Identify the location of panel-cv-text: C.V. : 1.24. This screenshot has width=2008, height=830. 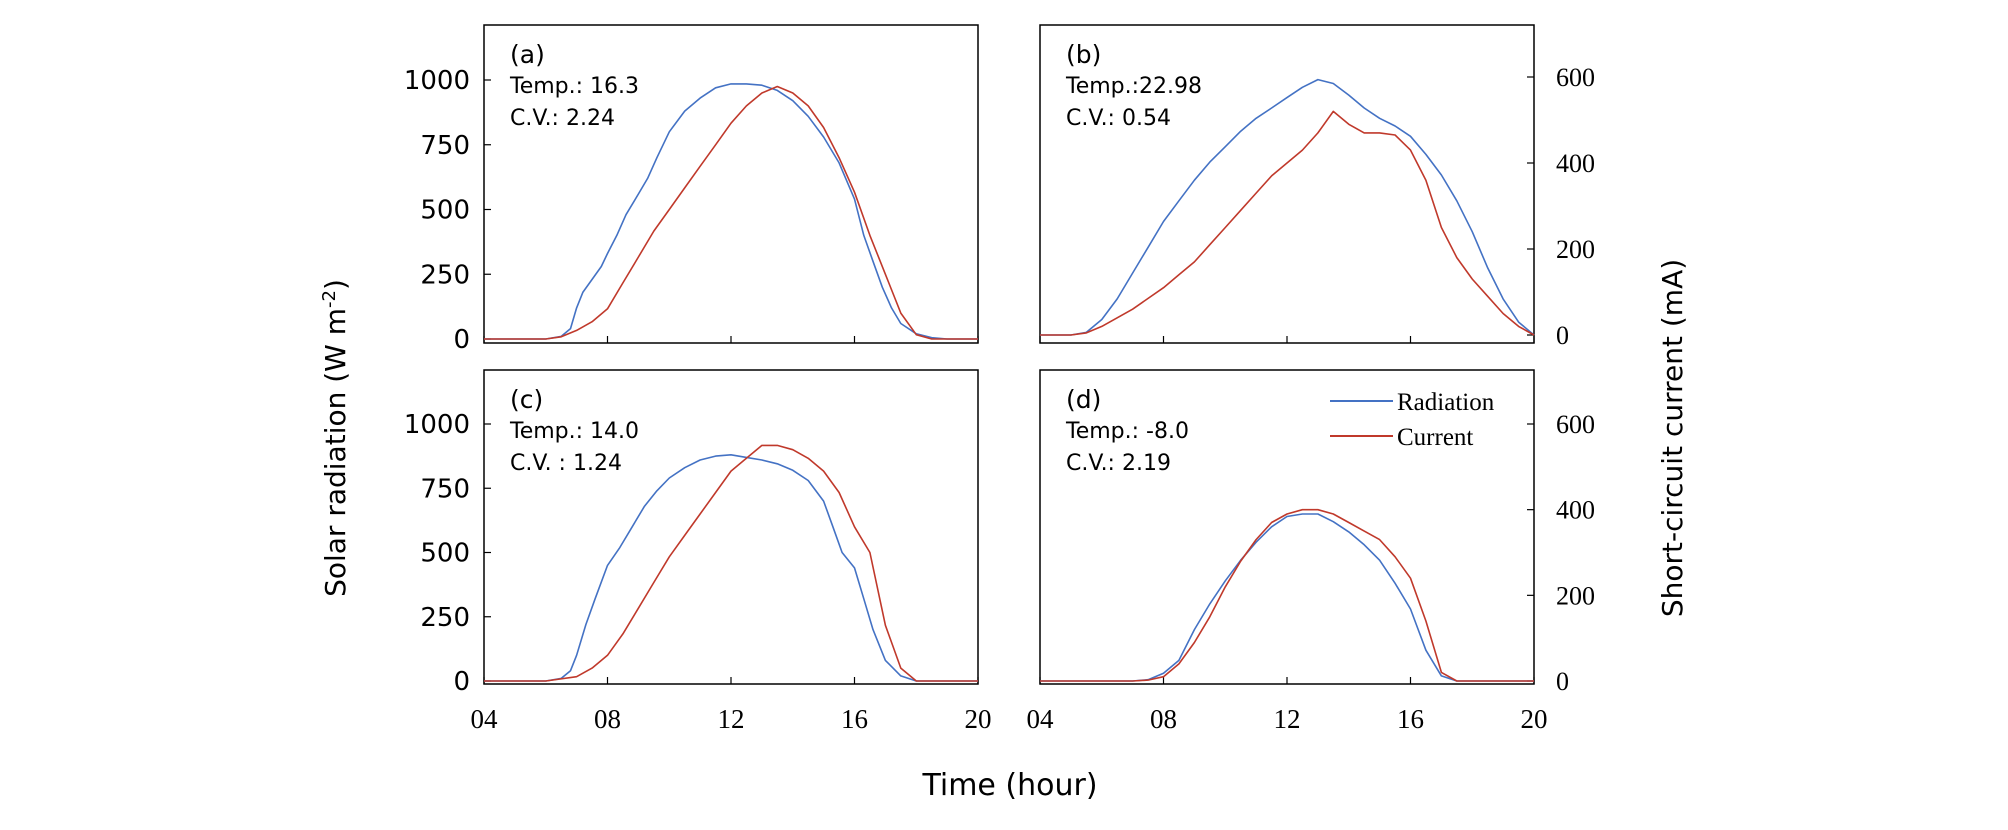
(566, 463).